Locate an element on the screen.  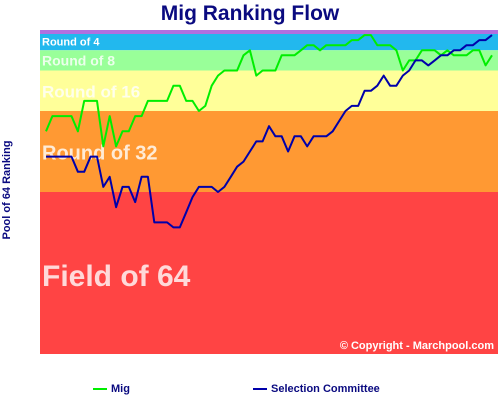
band-label-round-of-16: Round of 16 is located at coordinates (91, 91).